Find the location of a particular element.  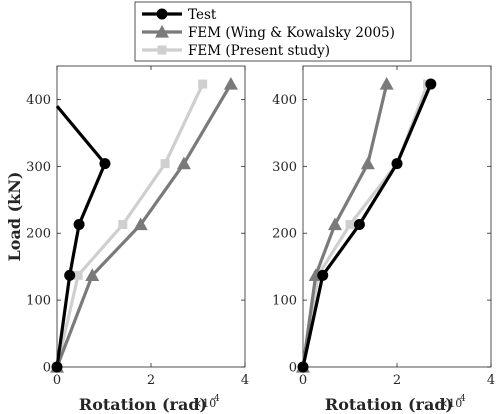

y-axis-label: Load (kN) is located at coordinates (14, 217).